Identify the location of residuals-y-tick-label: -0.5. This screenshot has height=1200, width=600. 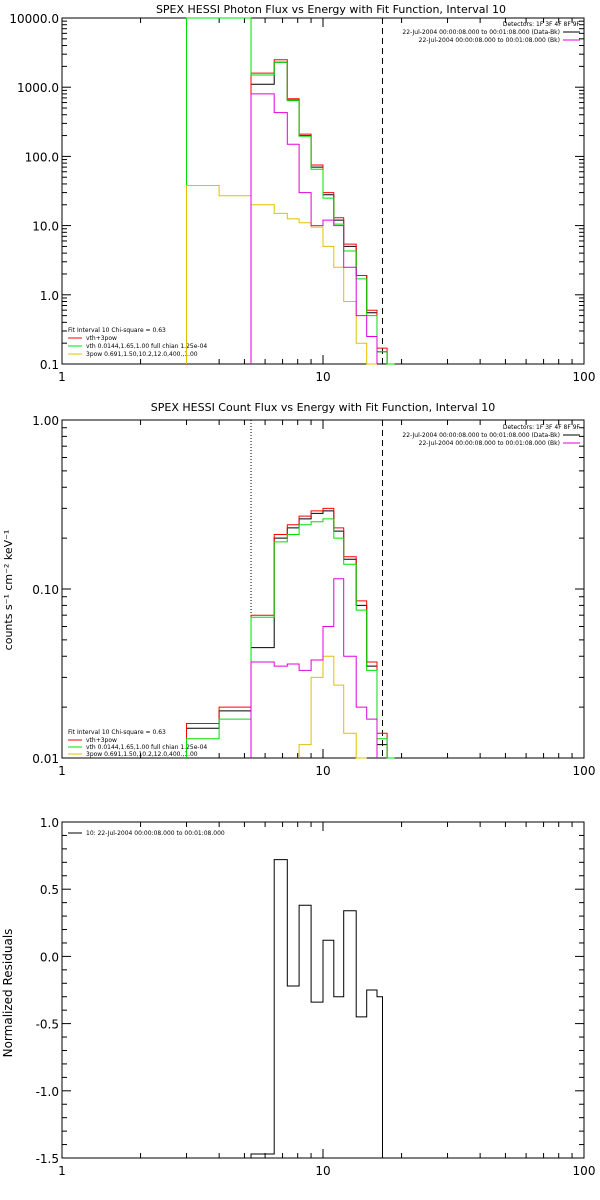
(47, 1025).